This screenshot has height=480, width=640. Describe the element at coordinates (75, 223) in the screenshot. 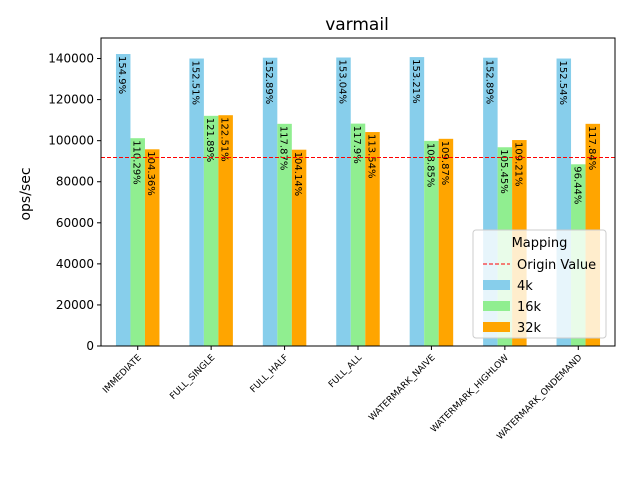

I see `y-tick-label: 60000` at that location.